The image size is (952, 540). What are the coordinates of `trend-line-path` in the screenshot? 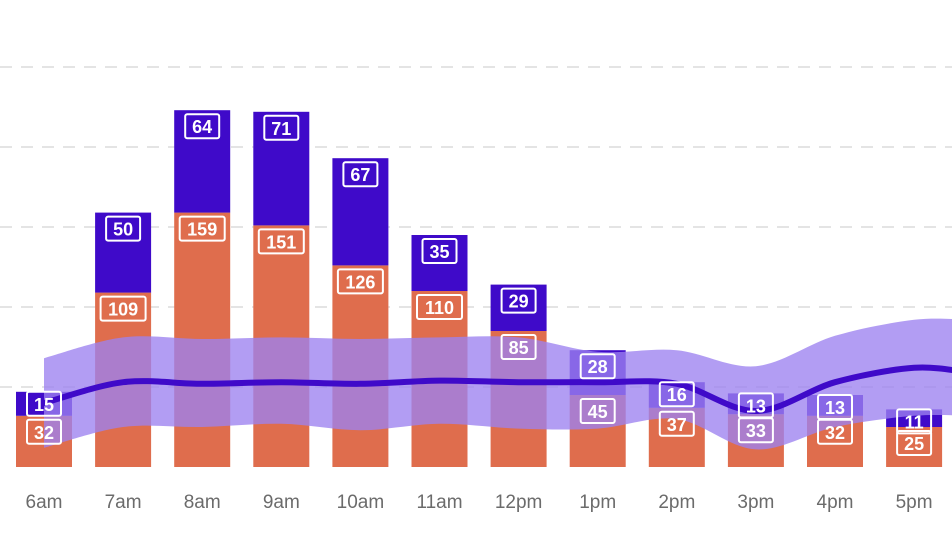 It's located at (496, 389).